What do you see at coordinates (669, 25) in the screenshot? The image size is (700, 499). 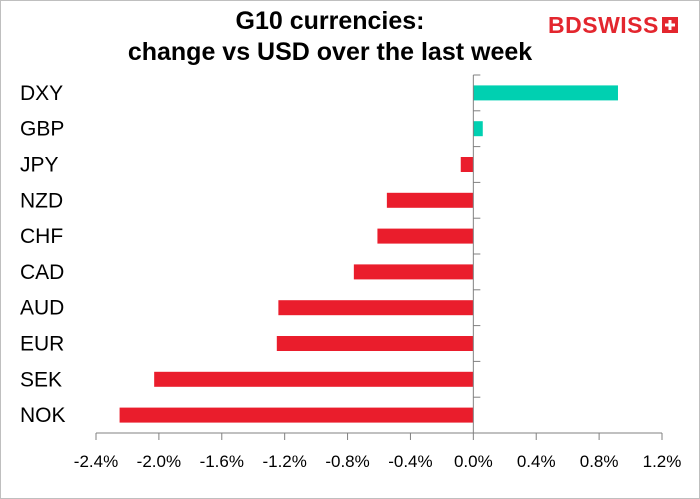 I see `swiss-cross-icon` at bounding box center [669, 25].